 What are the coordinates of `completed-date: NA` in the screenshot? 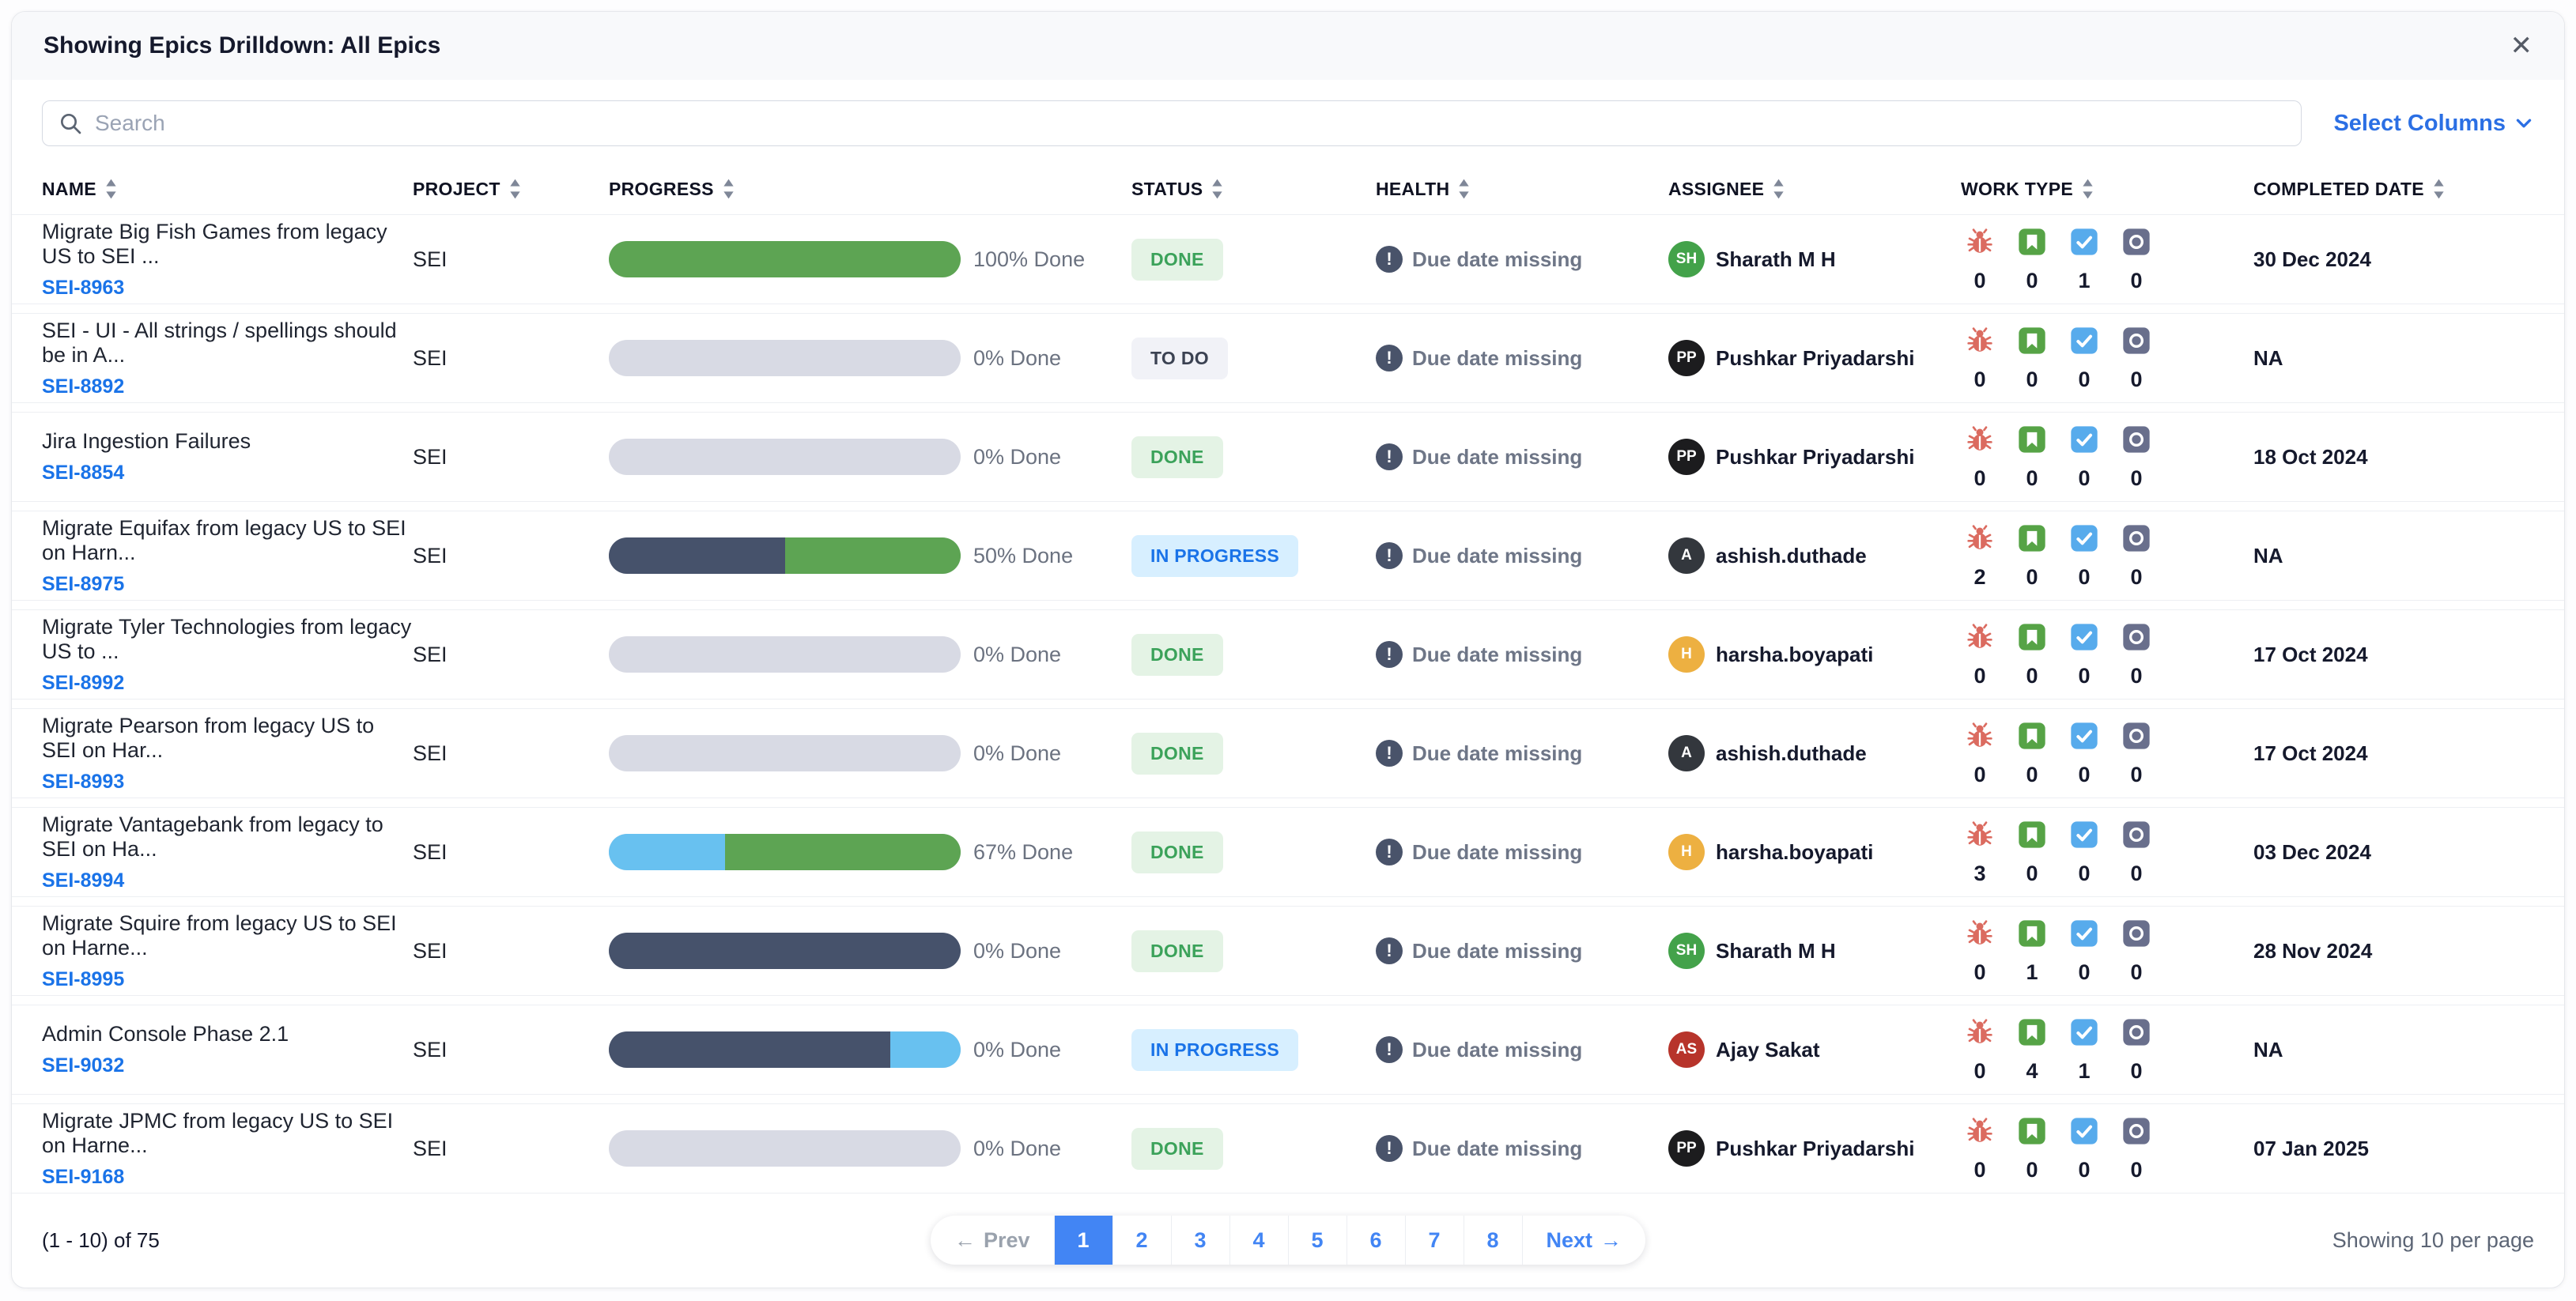 It's located at (2268, 357).